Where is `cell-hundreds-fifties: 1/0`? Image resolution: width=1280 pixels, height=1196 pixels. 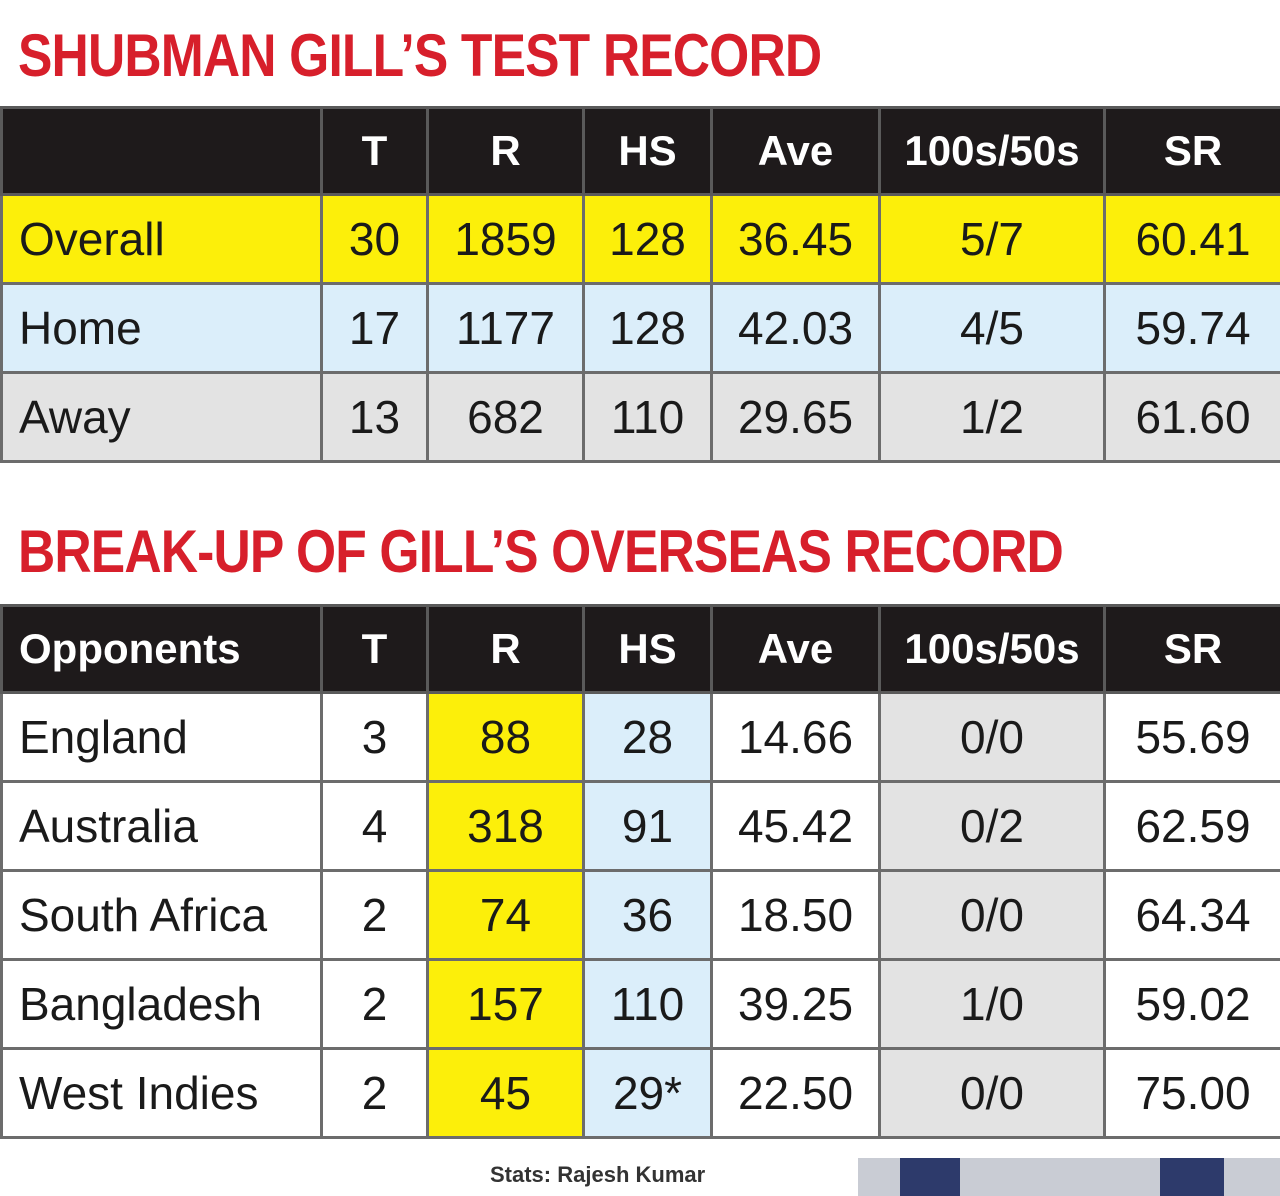
cell-hundreds-fifties: 1/0 is located at coordinates (992, 1004).